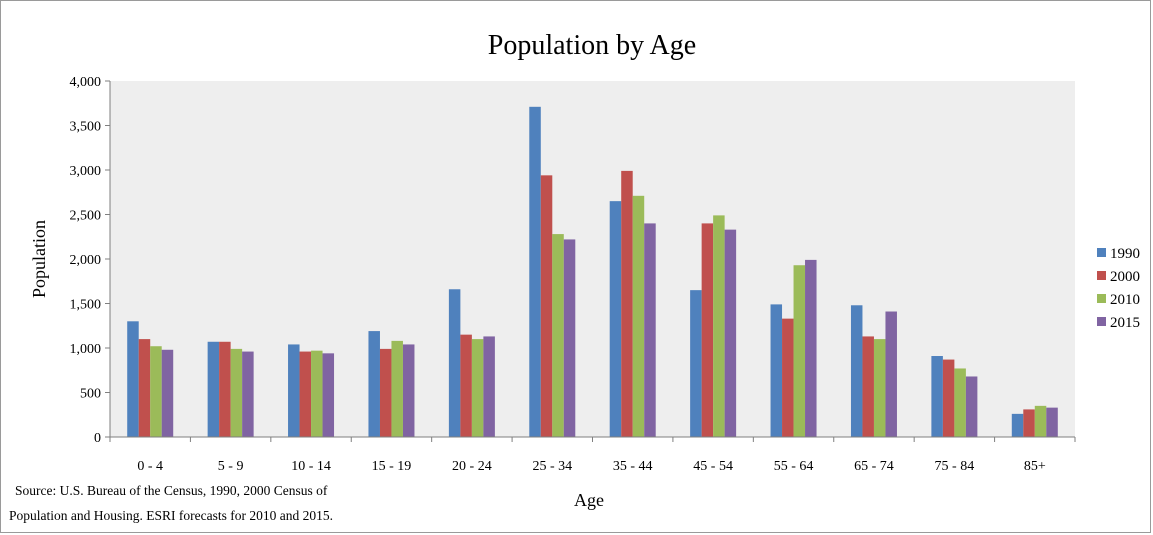 This screenshot has width=1153, height=535. I want to click on y-tick-label: 4,000, so click(86, 82).